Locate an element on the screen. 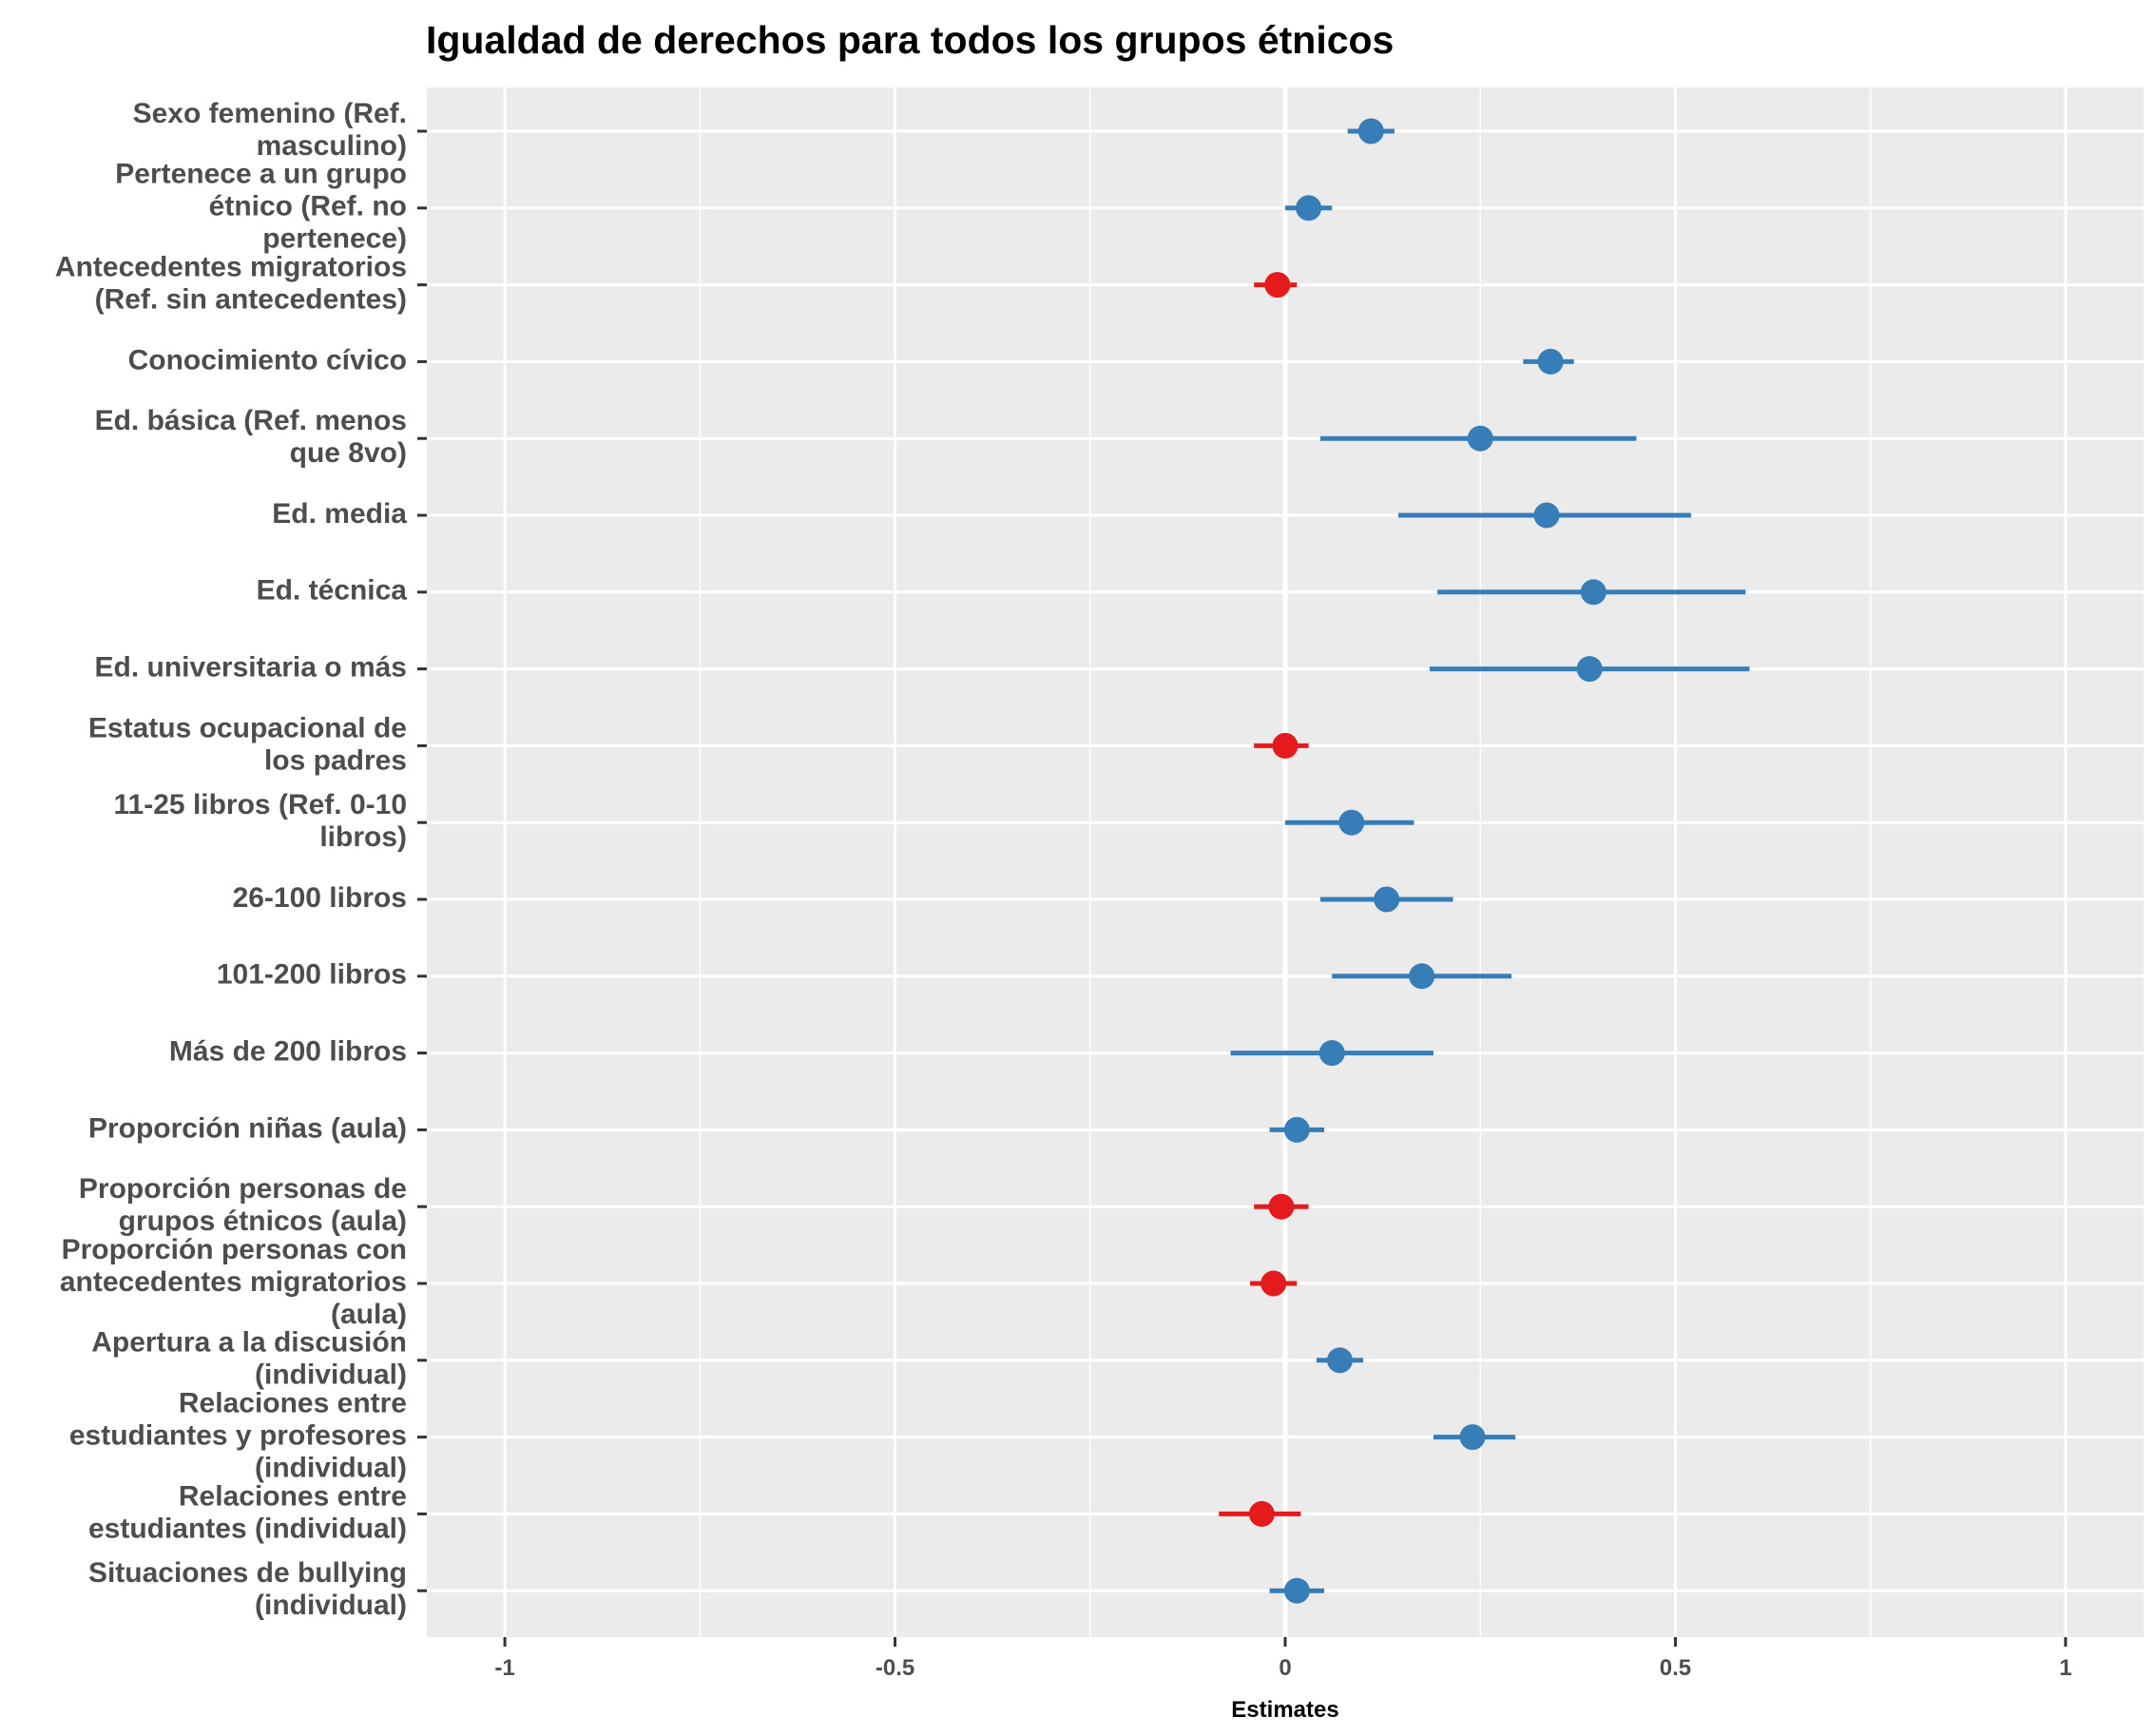  y-tick-label: Más de 200 libros is located at coordinates (288, 1052).